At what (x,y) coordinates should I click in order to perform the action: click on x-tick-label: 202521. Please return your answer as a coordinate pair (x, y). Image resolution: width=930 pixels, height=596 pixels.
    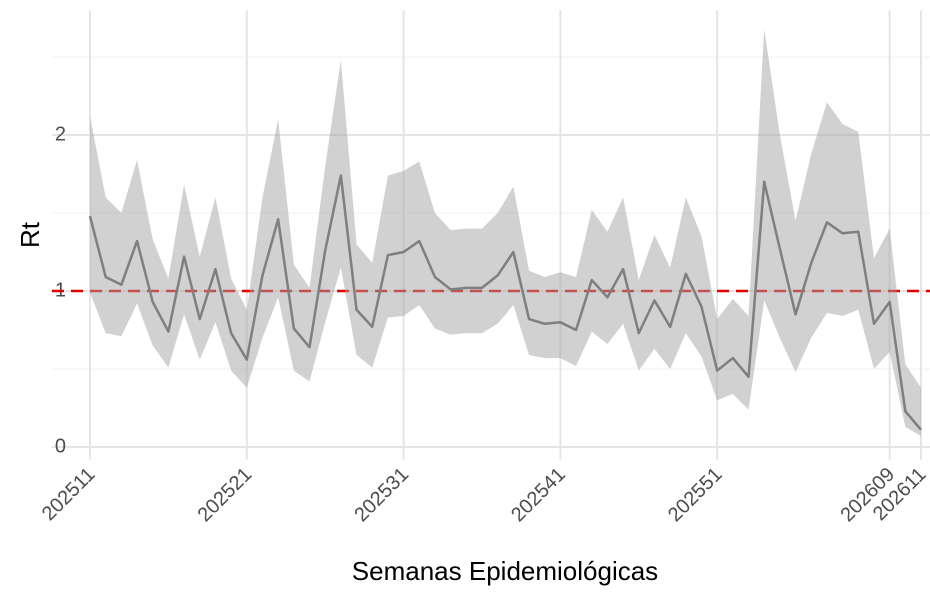
    Looking at the image, I should click on (225, 494).